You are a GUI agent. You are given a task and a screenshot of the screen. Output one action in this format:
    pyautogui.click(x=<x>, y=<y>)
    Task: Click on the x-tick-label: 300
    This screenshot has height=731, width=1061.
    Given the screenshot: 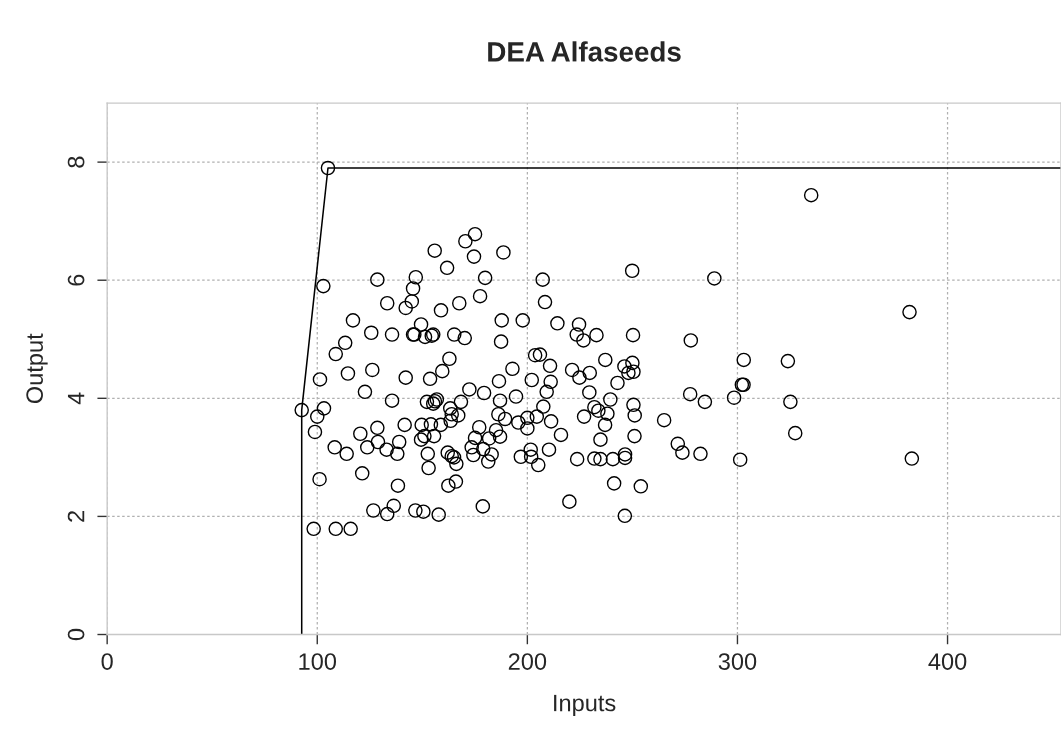 What is the action you would take?
    pyautogui.click(x=737, y=661)
    